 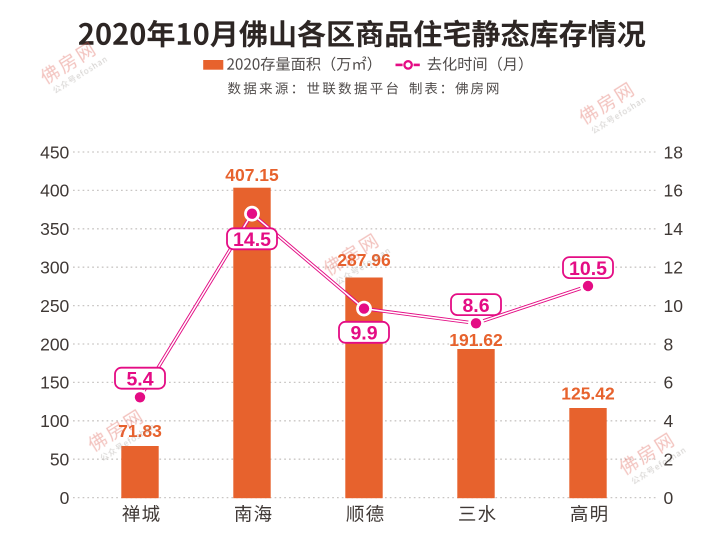 What do you see at coordinates (54, 344) in the screenshot?
I see `svg-text: 200` at bounding box center [54, 344].